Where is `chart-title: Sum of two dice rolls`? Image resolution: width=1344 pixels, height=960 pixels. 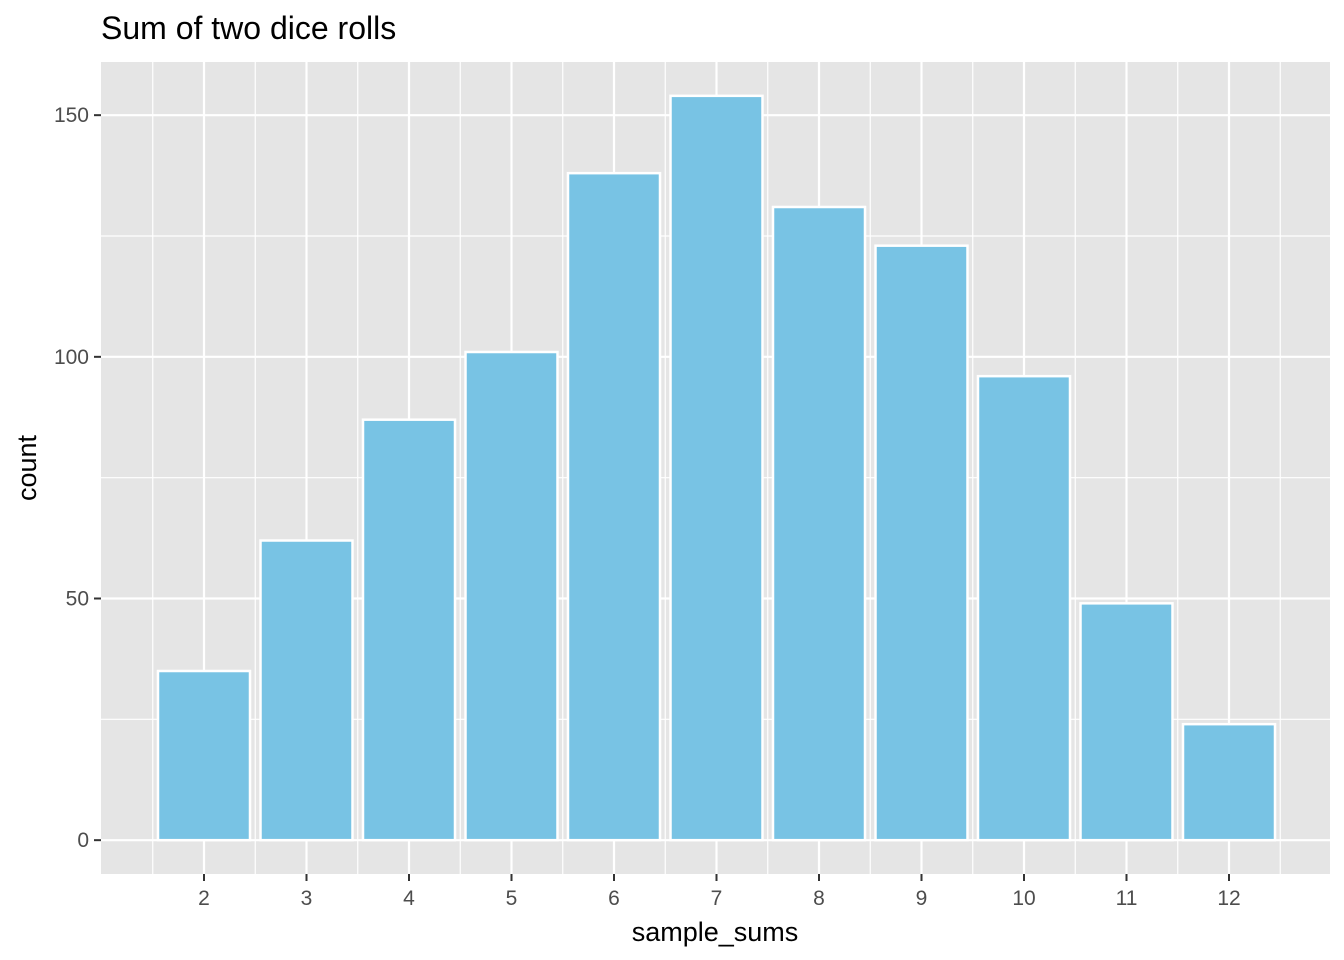
chart-title: Sum of two dice rolls is located at coordinates (248, 28).